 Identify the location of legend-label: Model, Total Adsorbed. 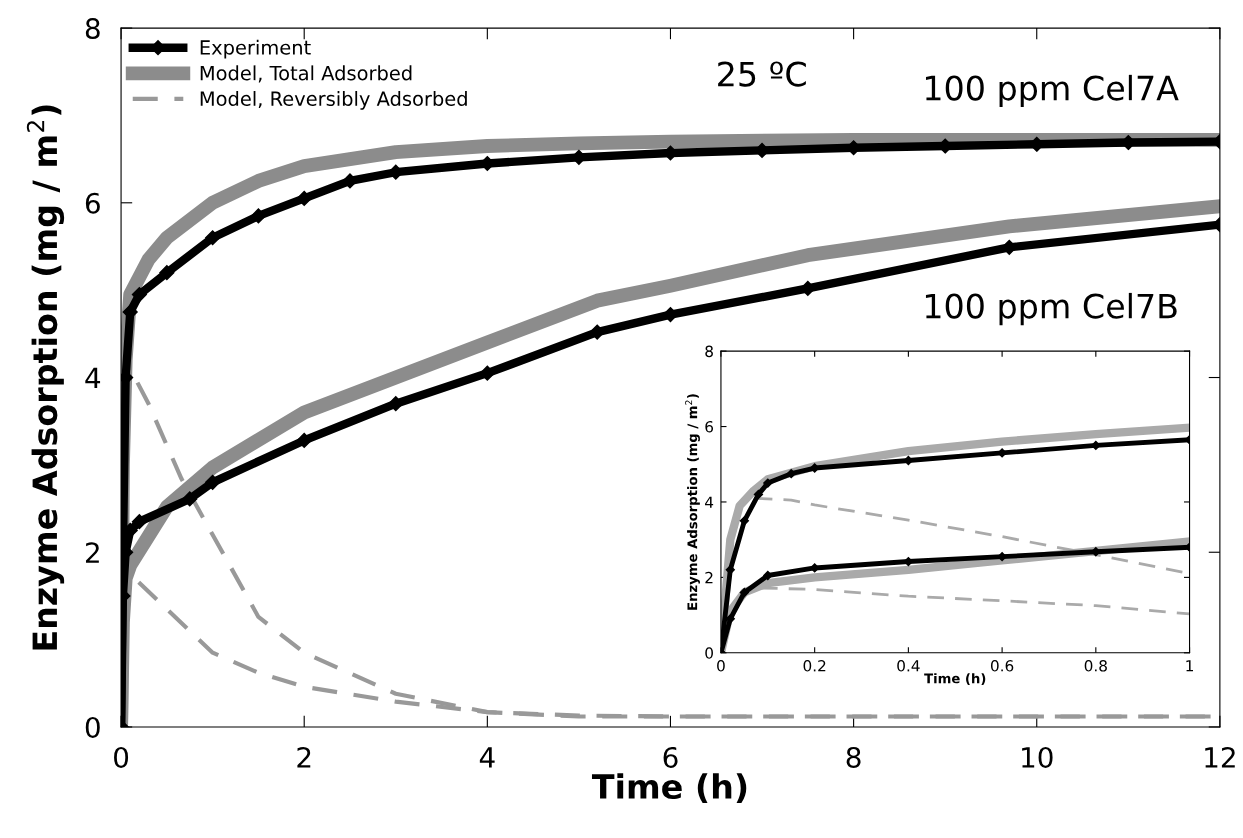
(306, 74).